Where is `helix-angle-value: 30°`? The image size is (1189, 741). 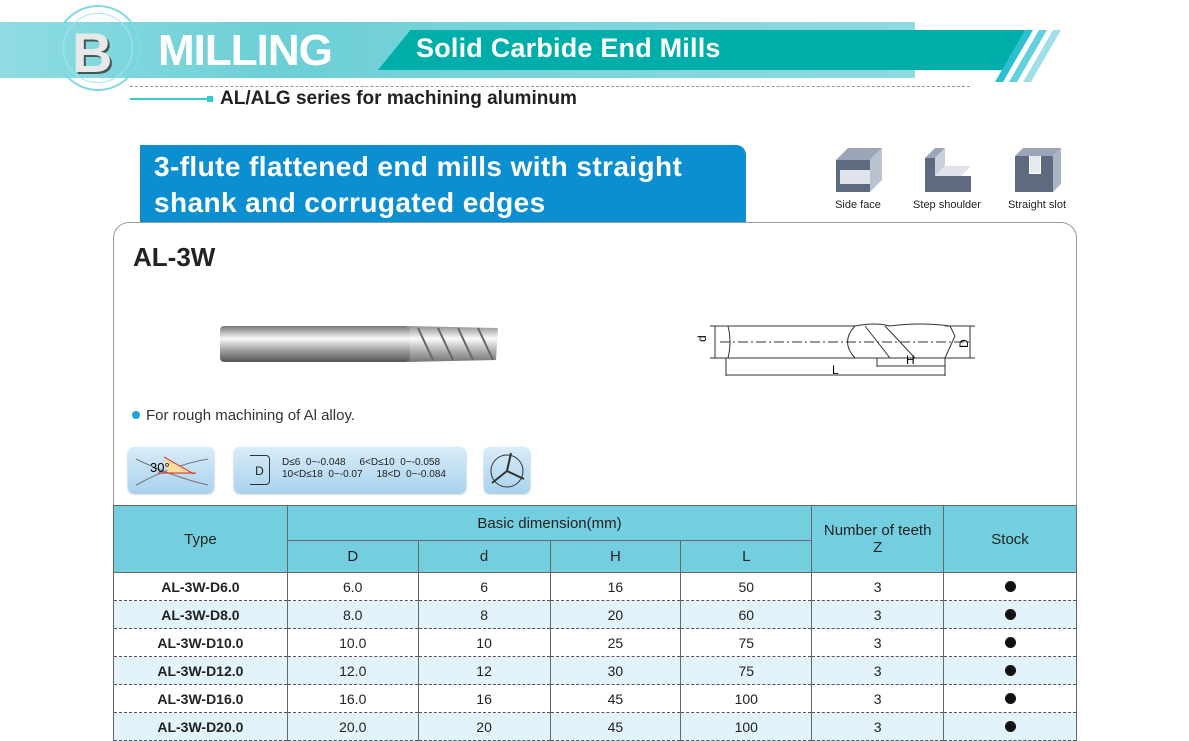 helix-angle-value: 30° is located at coordinates (160, 467).